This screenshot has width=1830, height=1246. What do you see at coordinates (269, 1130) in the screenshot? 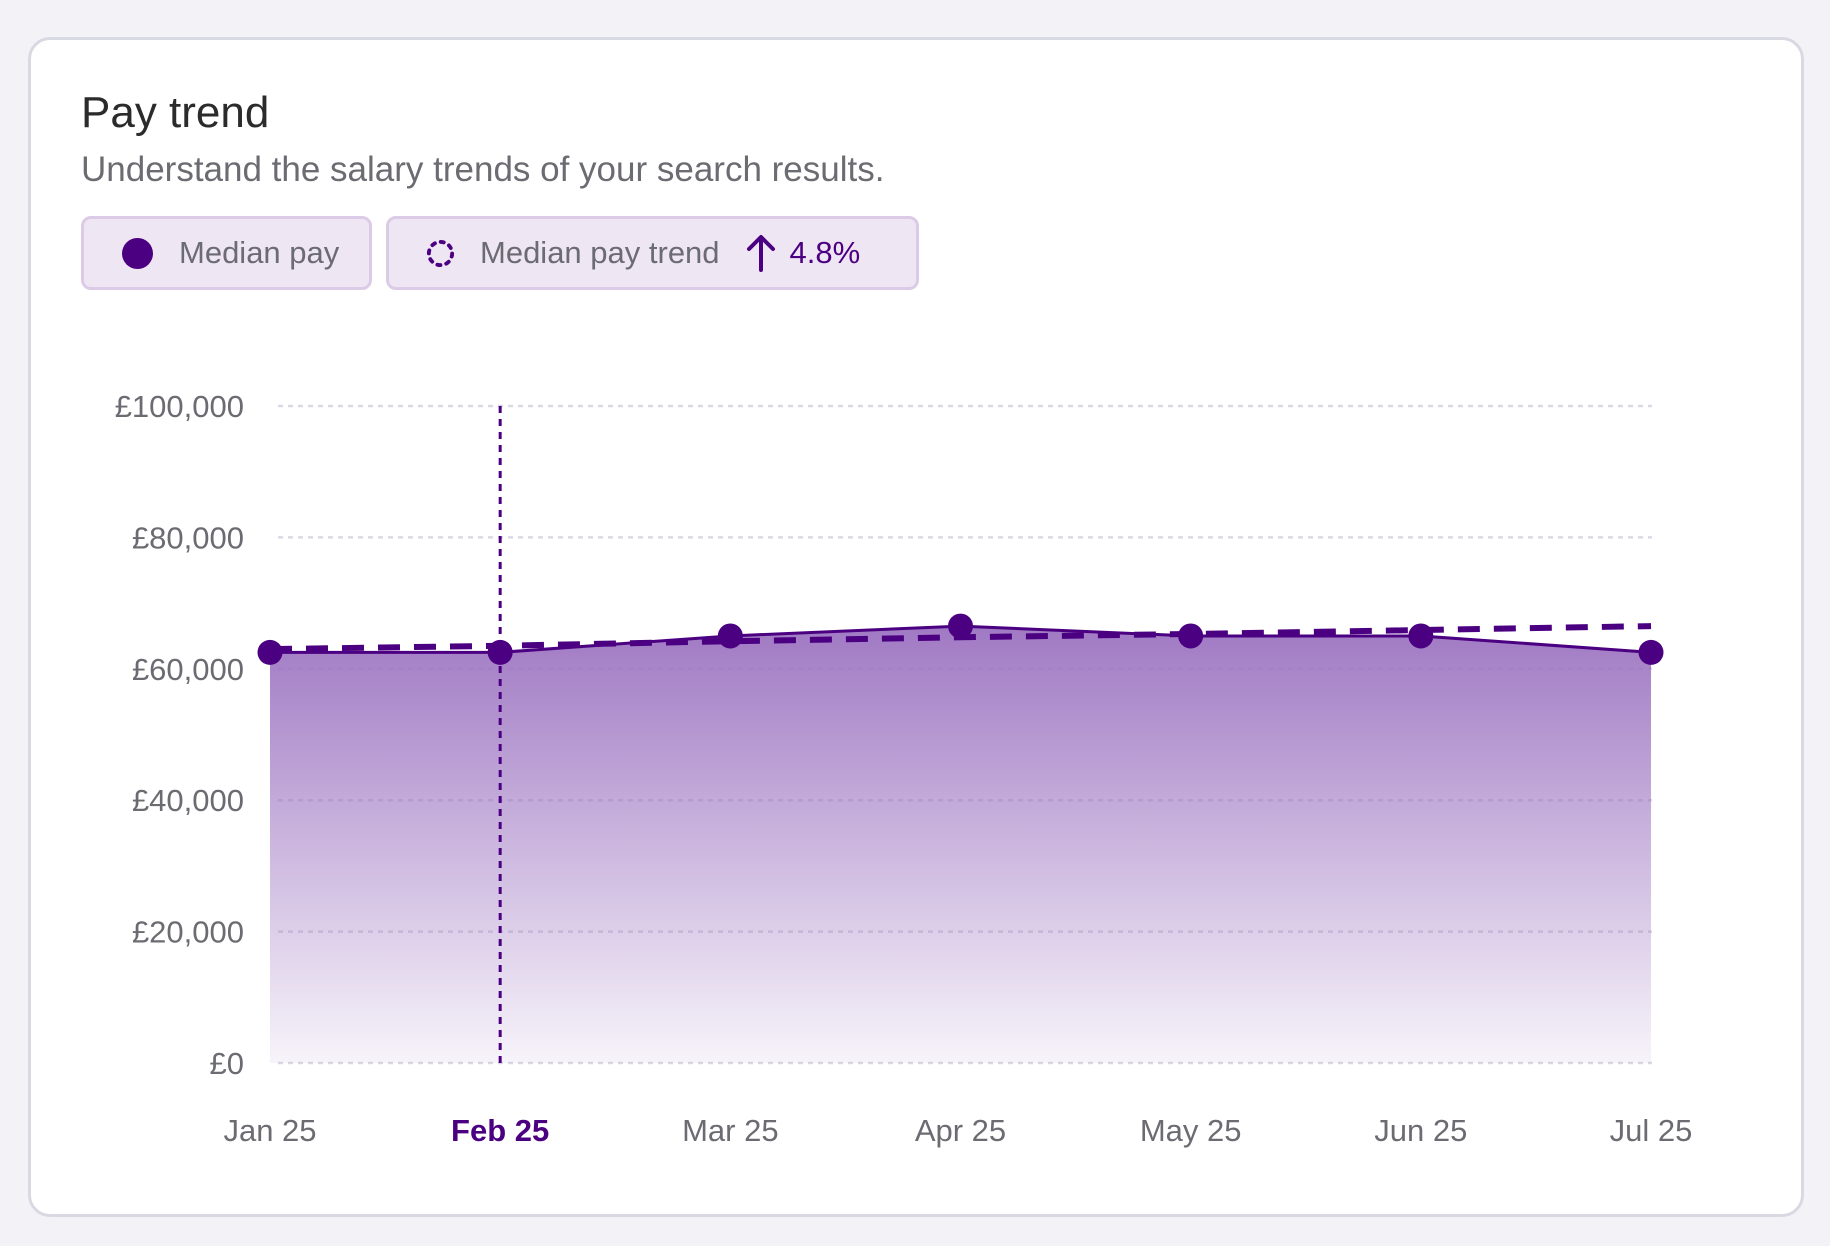
I see `x-tick-label: Jan 25` at bounding box center [269, 1130].